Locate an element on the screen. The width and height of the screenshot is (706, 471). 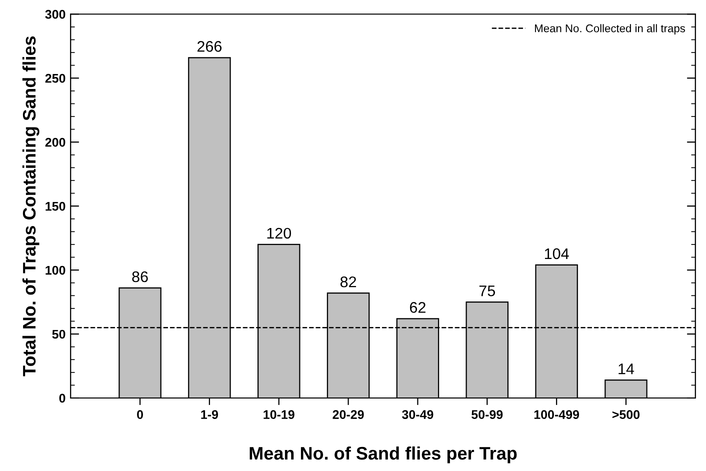
x-tick-label: 1-9 is located at coordinates (209, 414).